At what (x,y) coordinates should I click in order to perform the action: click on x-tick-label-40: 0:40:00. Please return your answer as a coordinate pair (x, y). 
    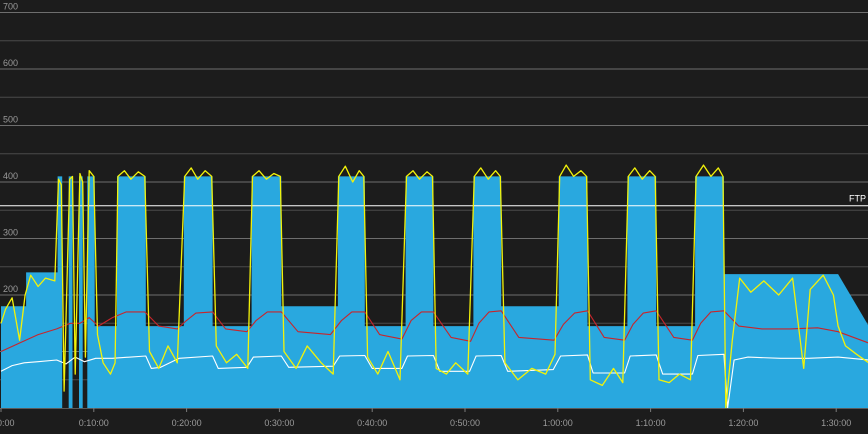
    Looking at the image, I should click on (372, 423).